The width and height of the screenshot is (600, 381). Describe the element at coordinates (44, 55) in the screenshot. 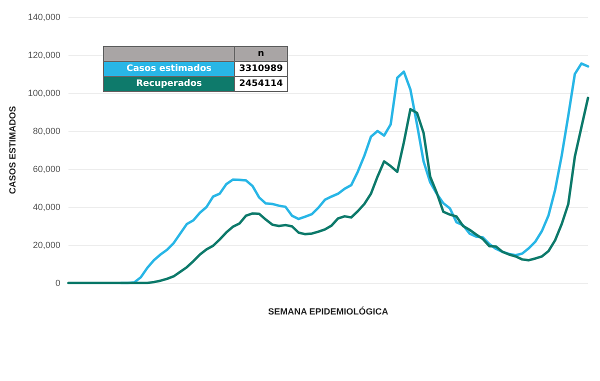

I see `y-tick-label: 120,000` at that location.